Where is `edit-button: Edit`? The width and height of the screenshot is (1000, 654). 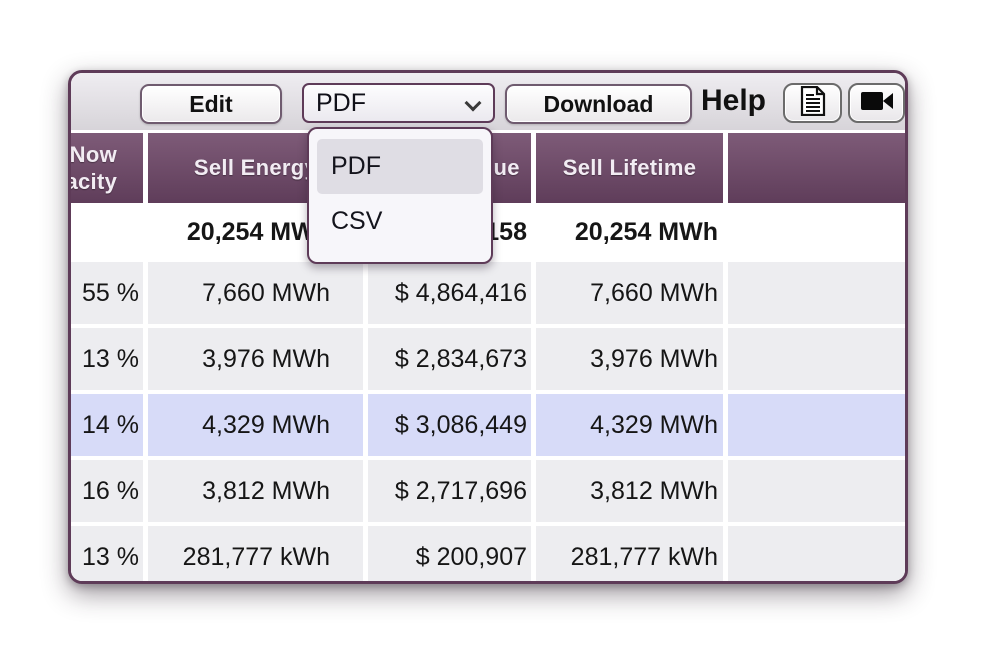 edit-button: Edit is located at coordinates (211, 104).